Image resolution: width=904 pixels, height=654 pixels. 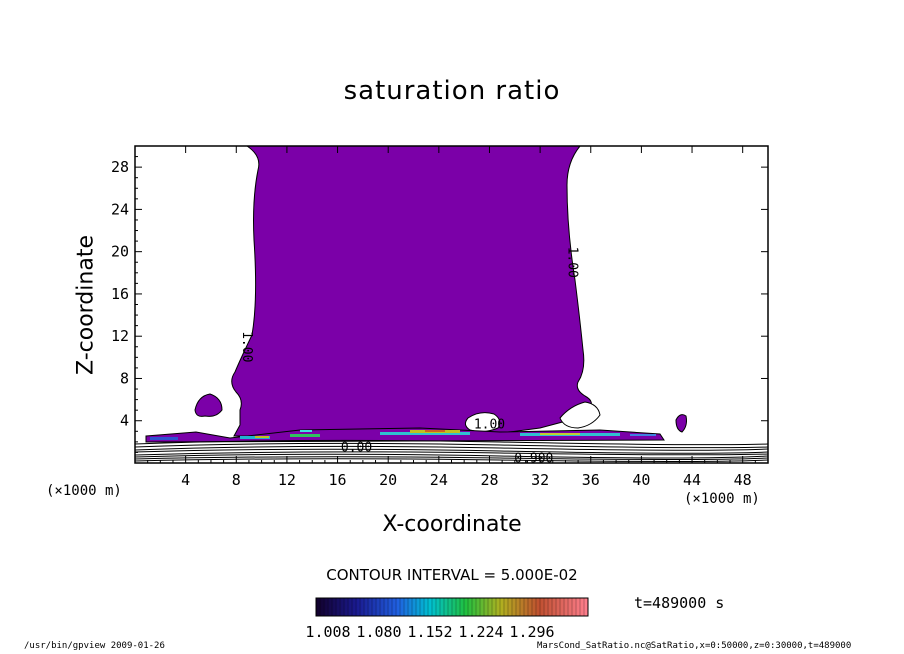 I want to click on colorbar-label: 1.152, so click(x=429, y=632).